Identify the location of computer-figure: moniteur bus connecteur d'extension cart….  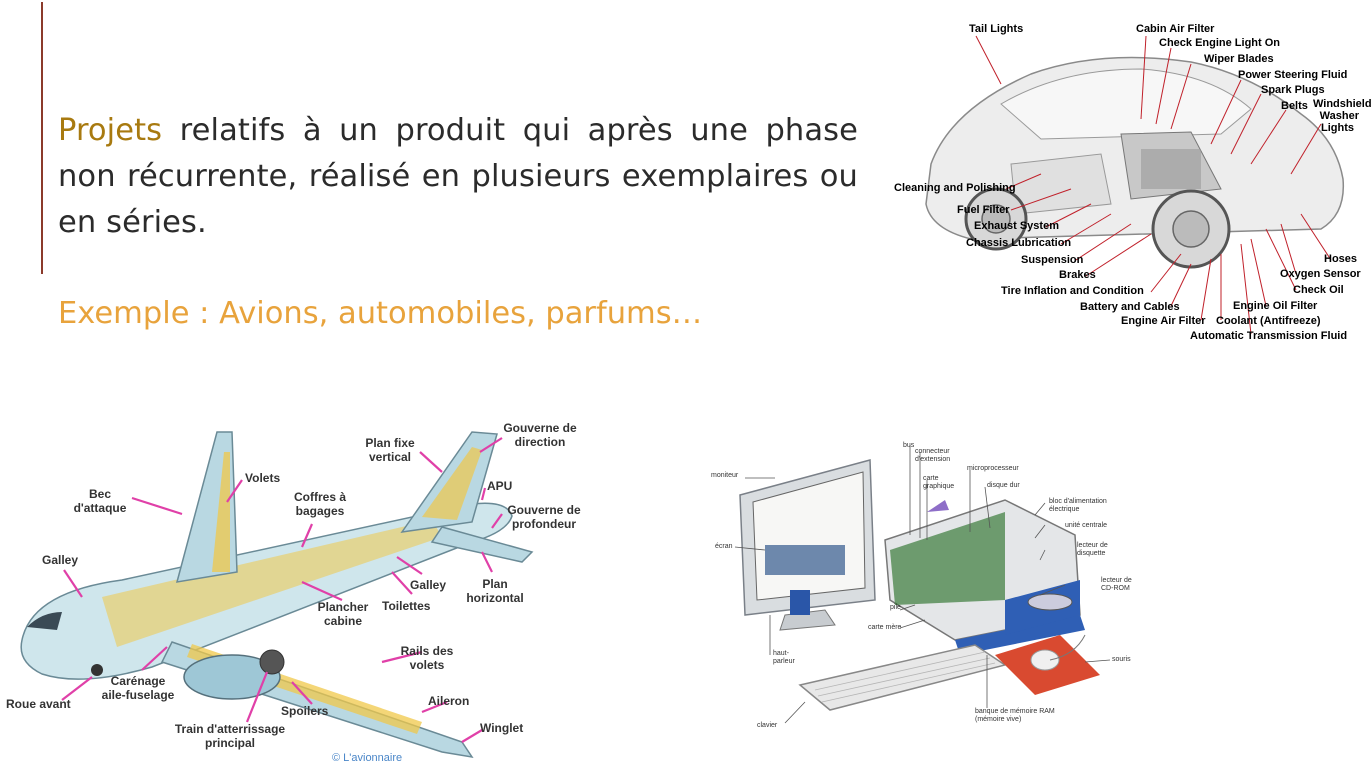
(925, 590).